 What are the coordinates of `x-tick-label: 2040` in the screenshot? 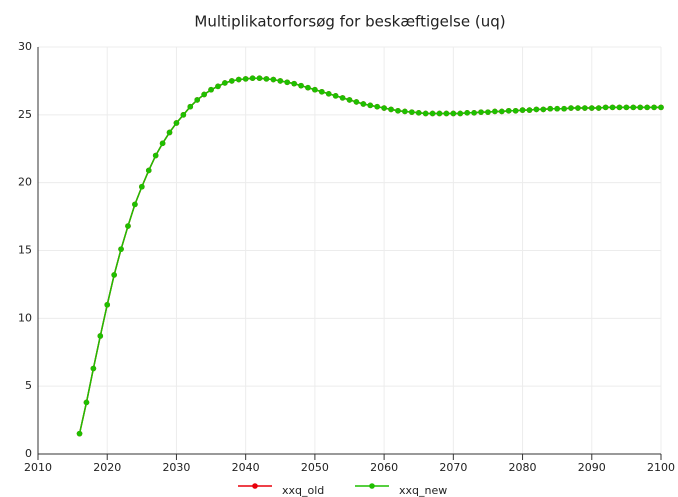 It's located at (246, 467).